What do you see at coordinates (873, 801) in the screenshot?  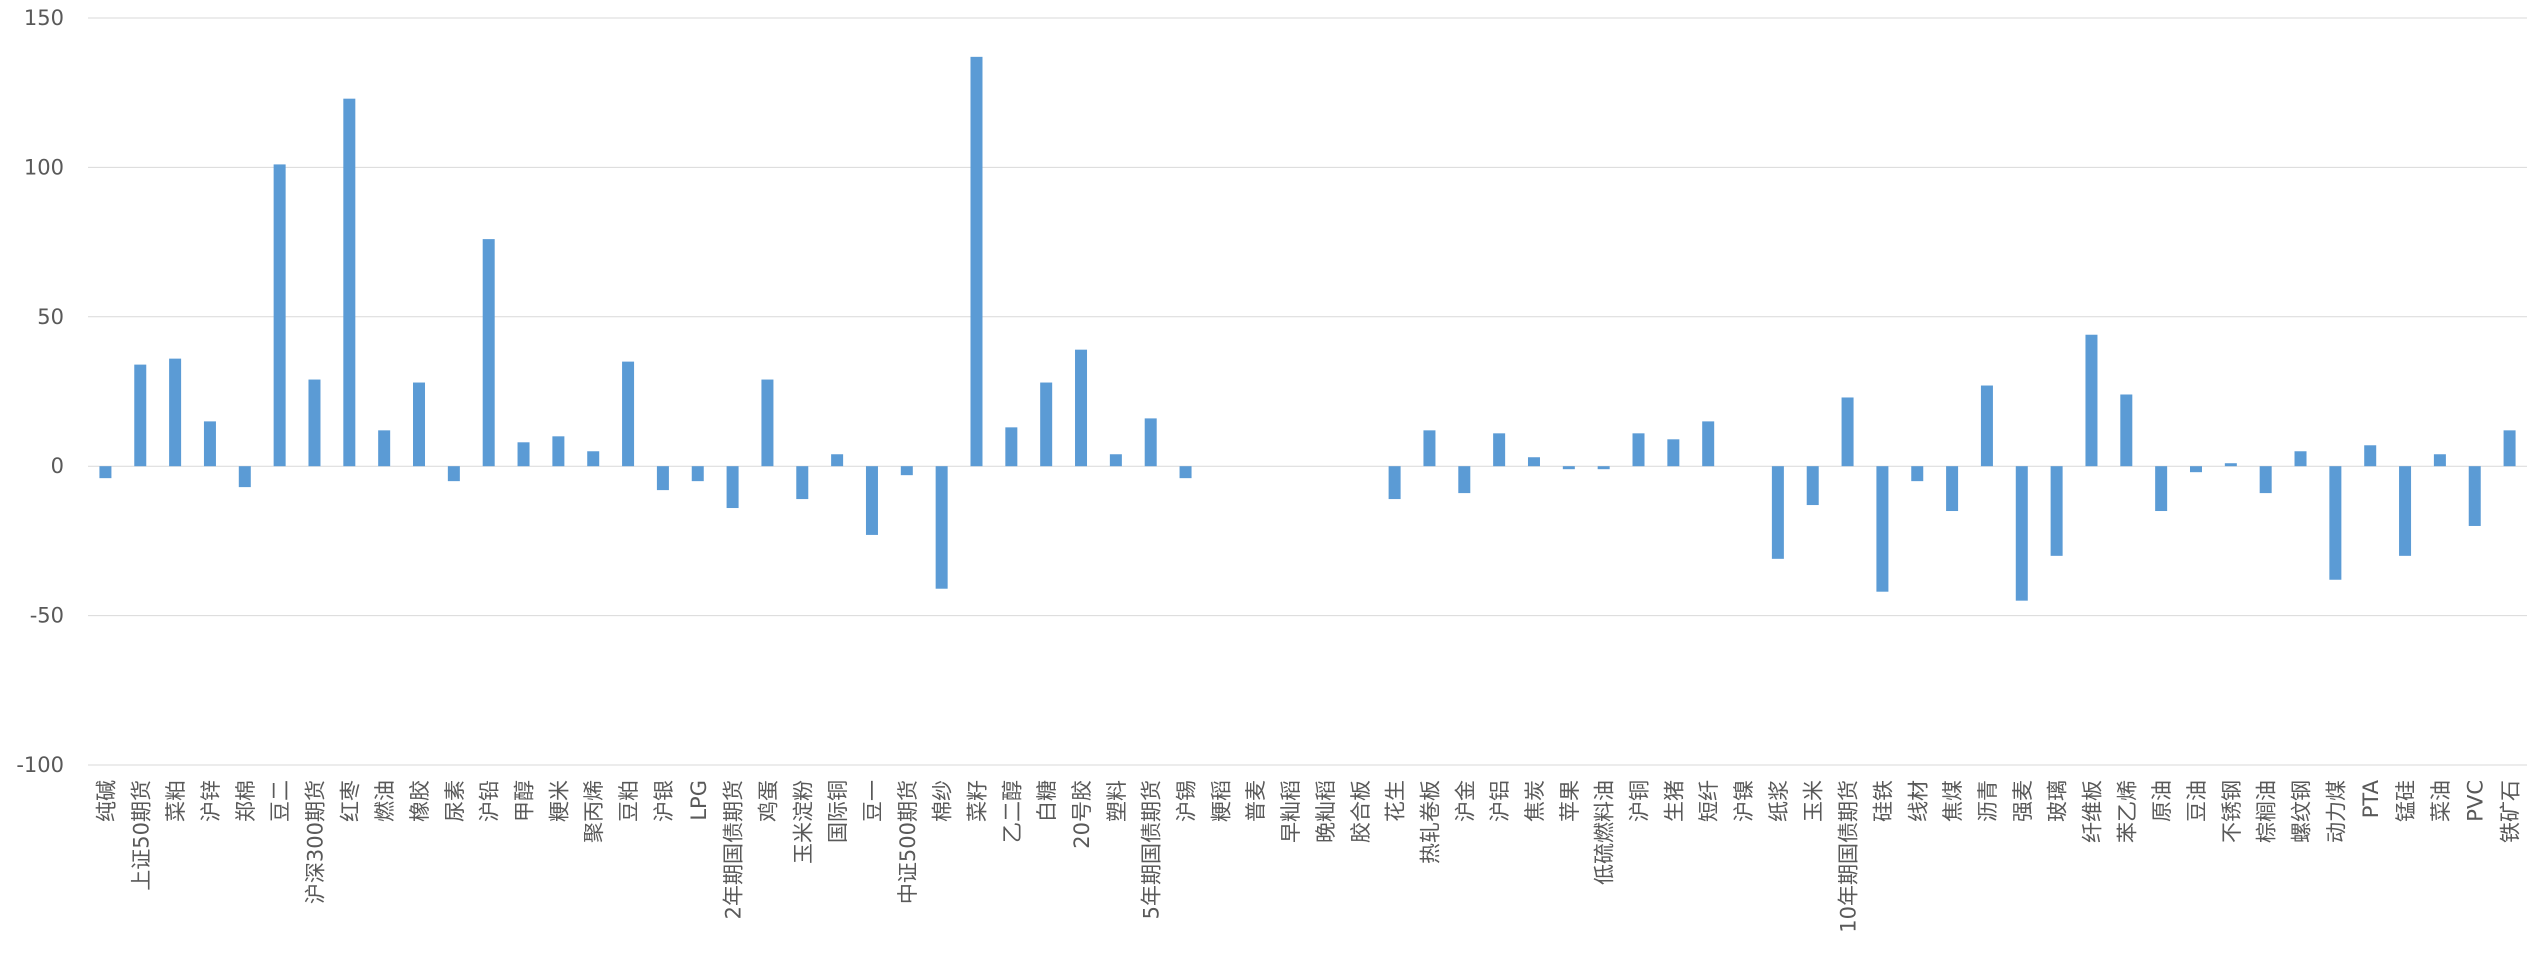 I see `x-tick-label: 豆一` at bounding box center [873, 801].